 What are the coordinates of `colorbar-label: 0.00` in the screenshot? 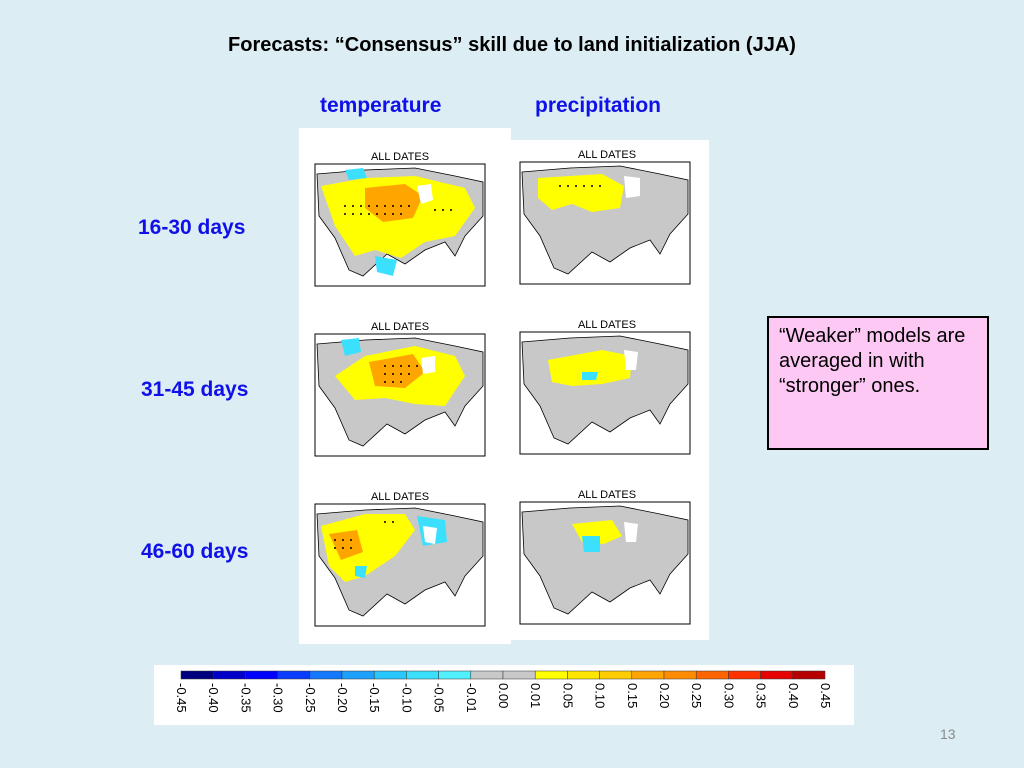 It's located at (503, 695).